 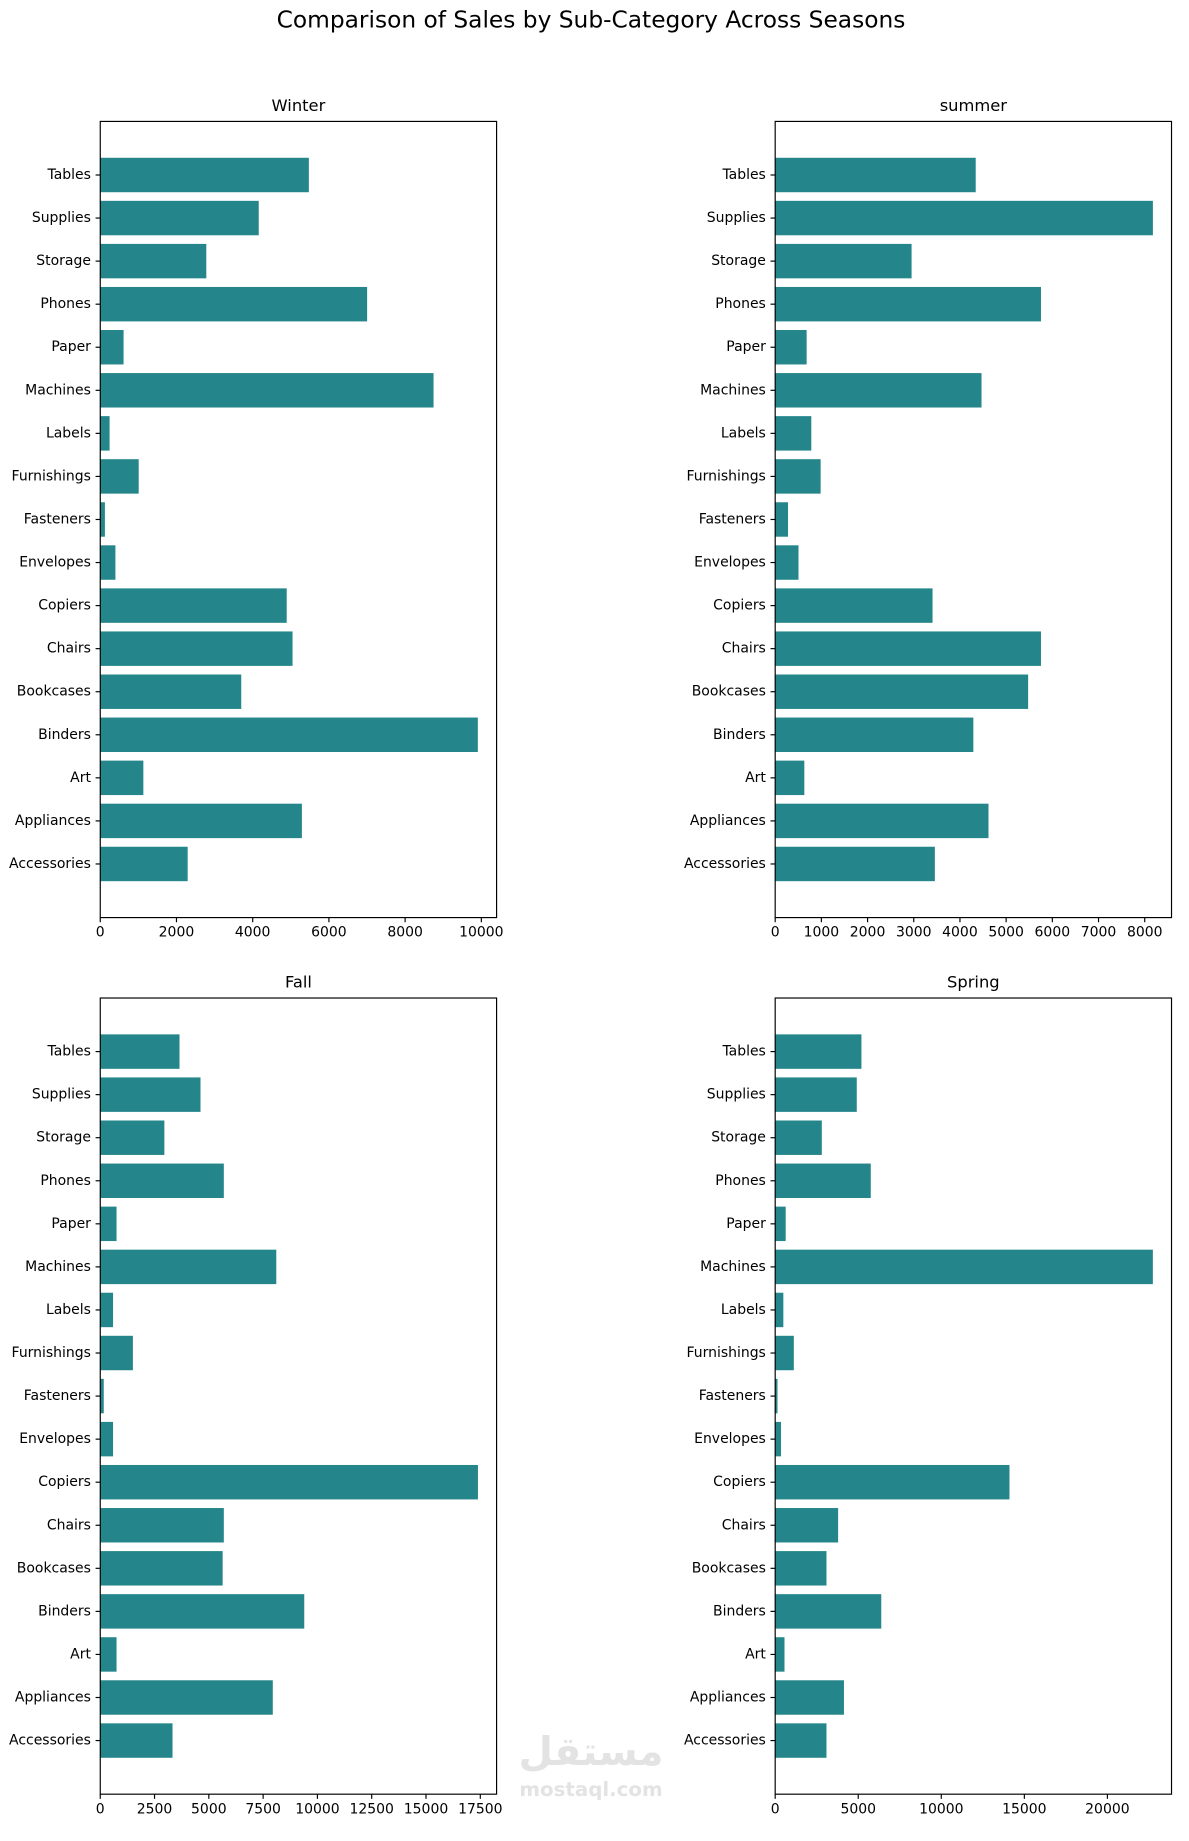 I want to click on x-tick-label: 20000, so click(x=1107, y=1809).